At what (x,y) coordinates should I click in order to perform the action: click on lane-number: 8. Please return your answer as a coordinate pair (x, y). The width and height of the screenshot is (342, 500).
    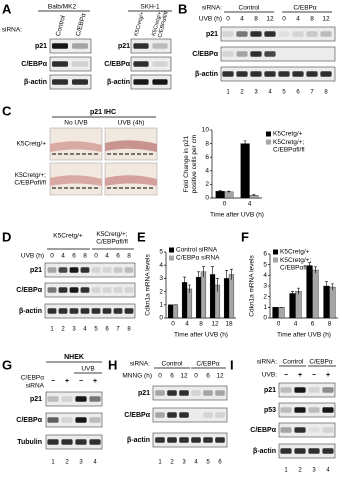
    Looking at the image, I should click on (326, 93).